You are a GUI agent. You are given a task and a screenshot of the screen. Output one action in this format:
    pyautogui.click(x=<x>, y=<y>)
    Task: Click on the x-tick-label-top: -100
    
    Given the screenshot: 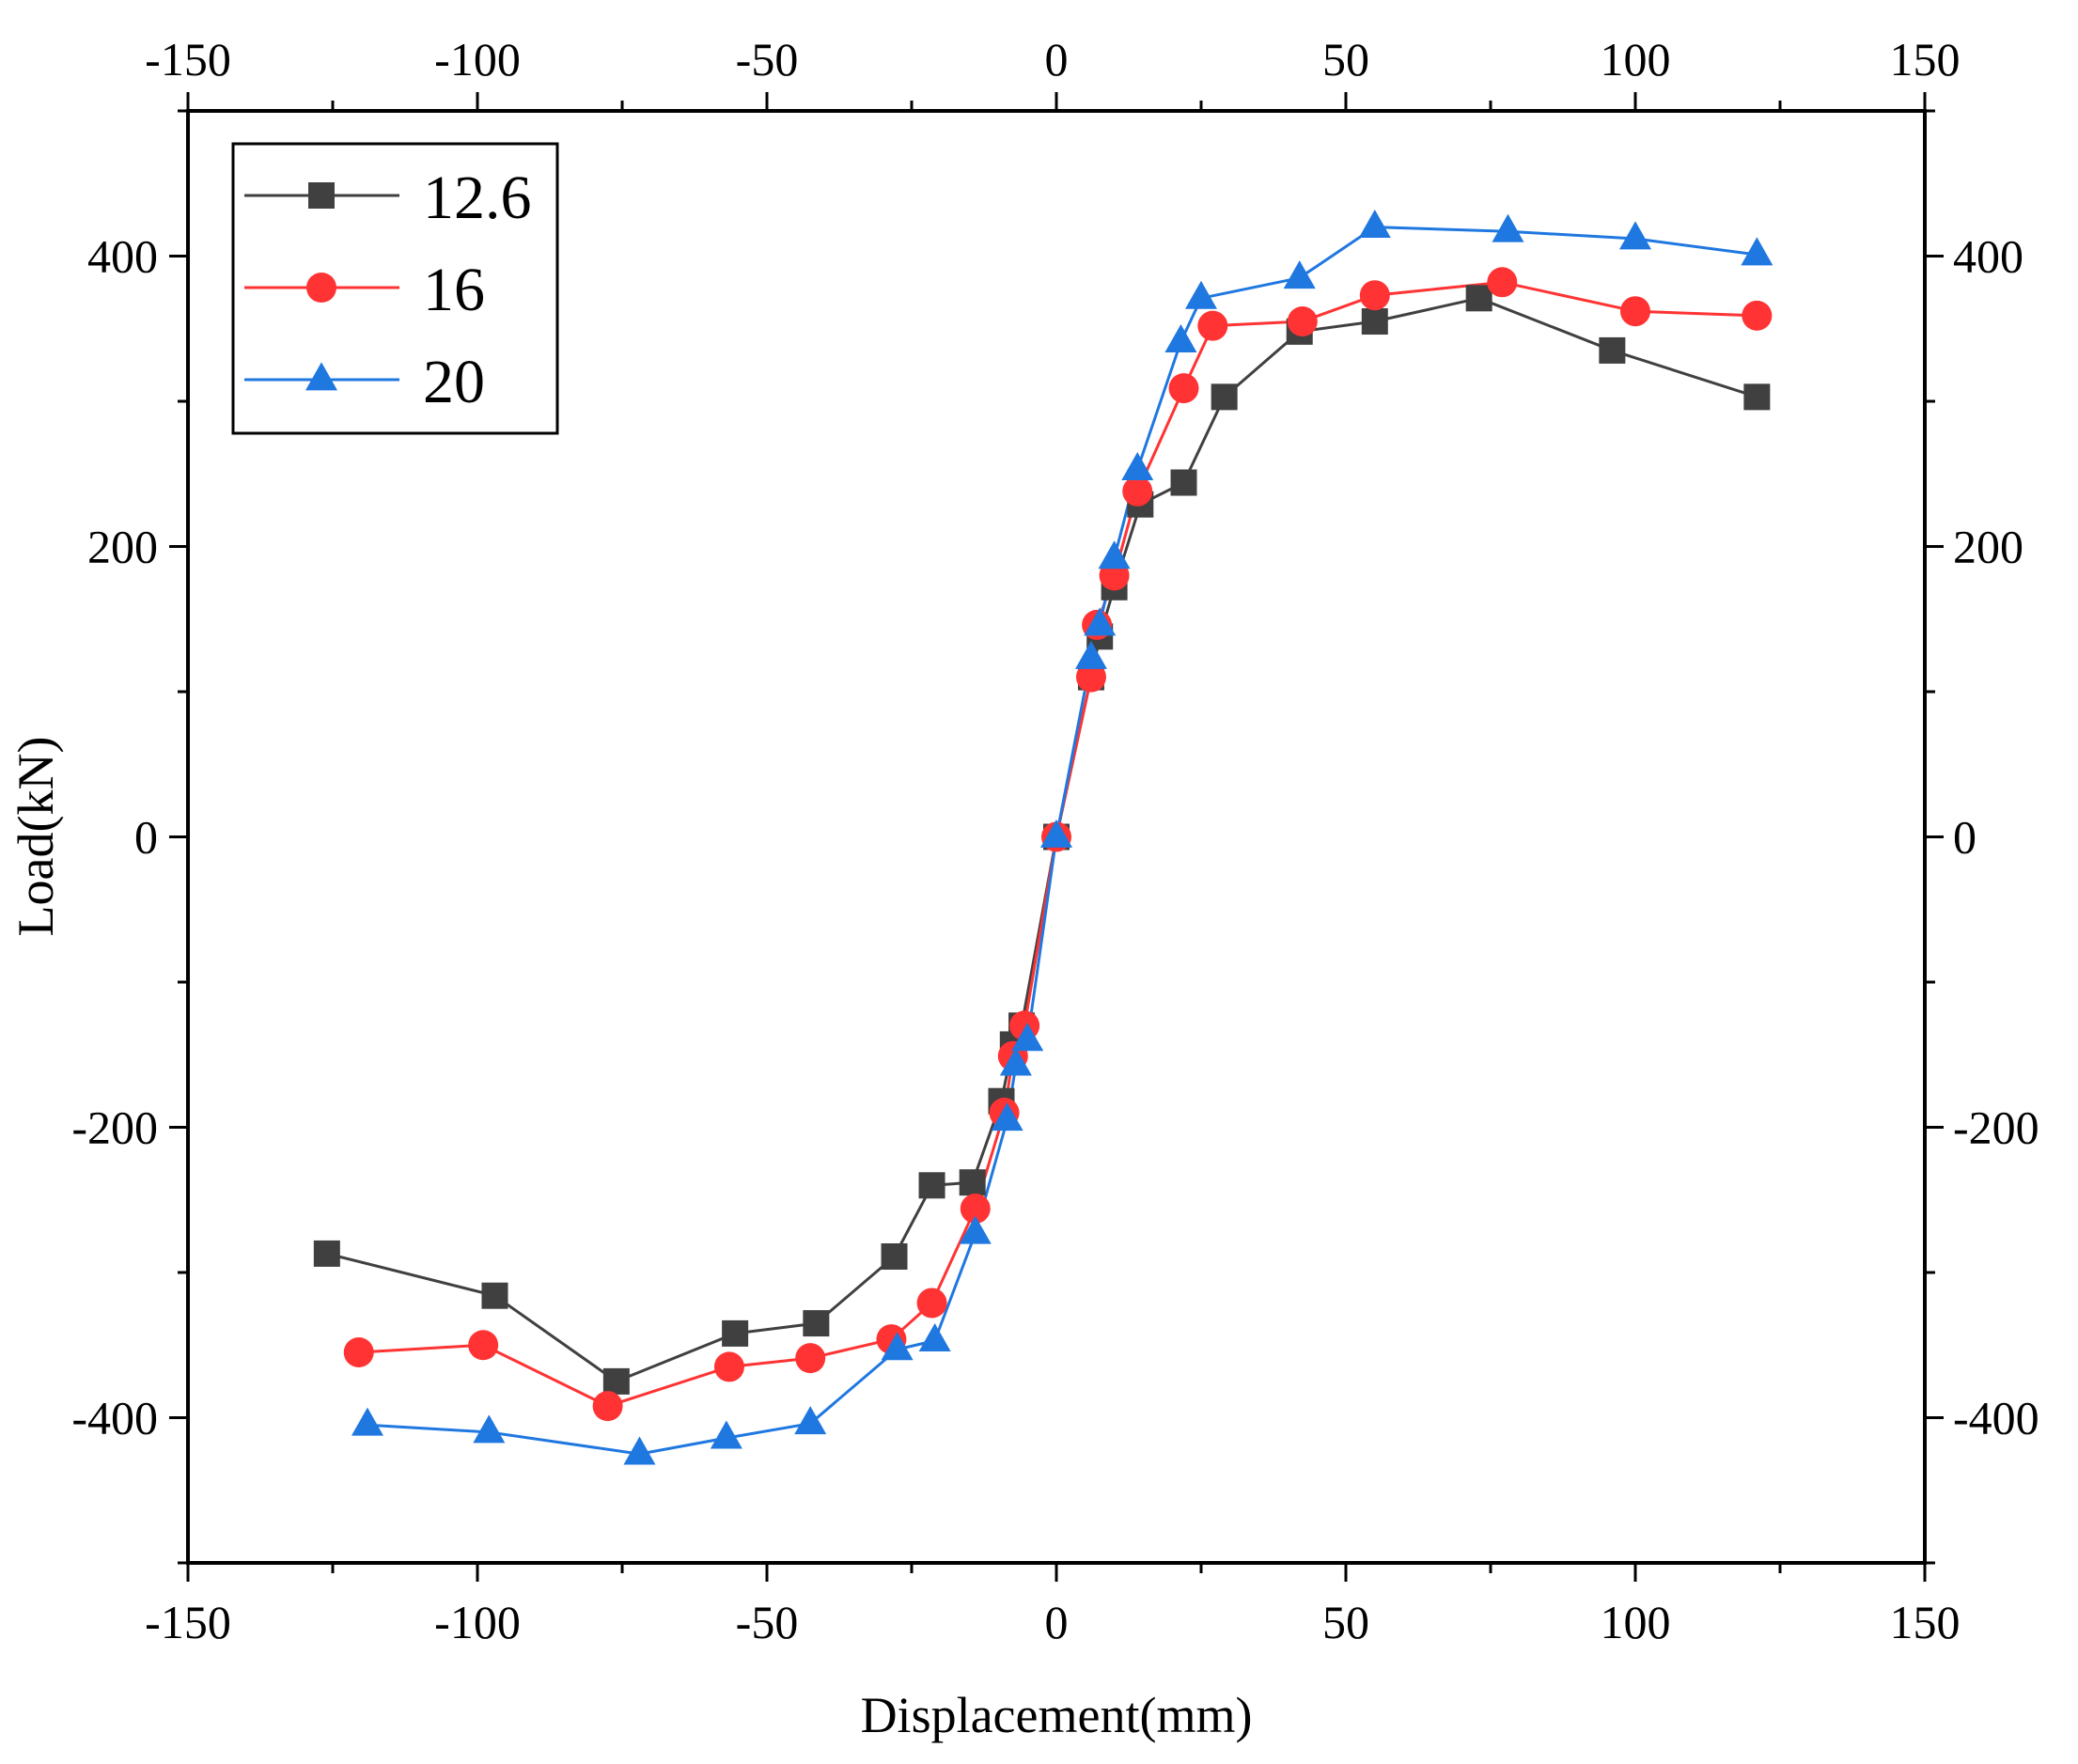 What is the action you would take?
    pyautogui.click(x=477, y=60)
    